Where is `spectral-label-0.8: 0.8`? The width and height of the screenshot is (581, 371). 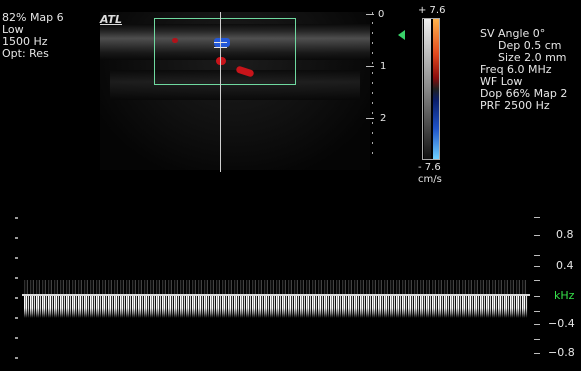 spectral-label-0.8: 0.8 is located at coordinates (565, 234).